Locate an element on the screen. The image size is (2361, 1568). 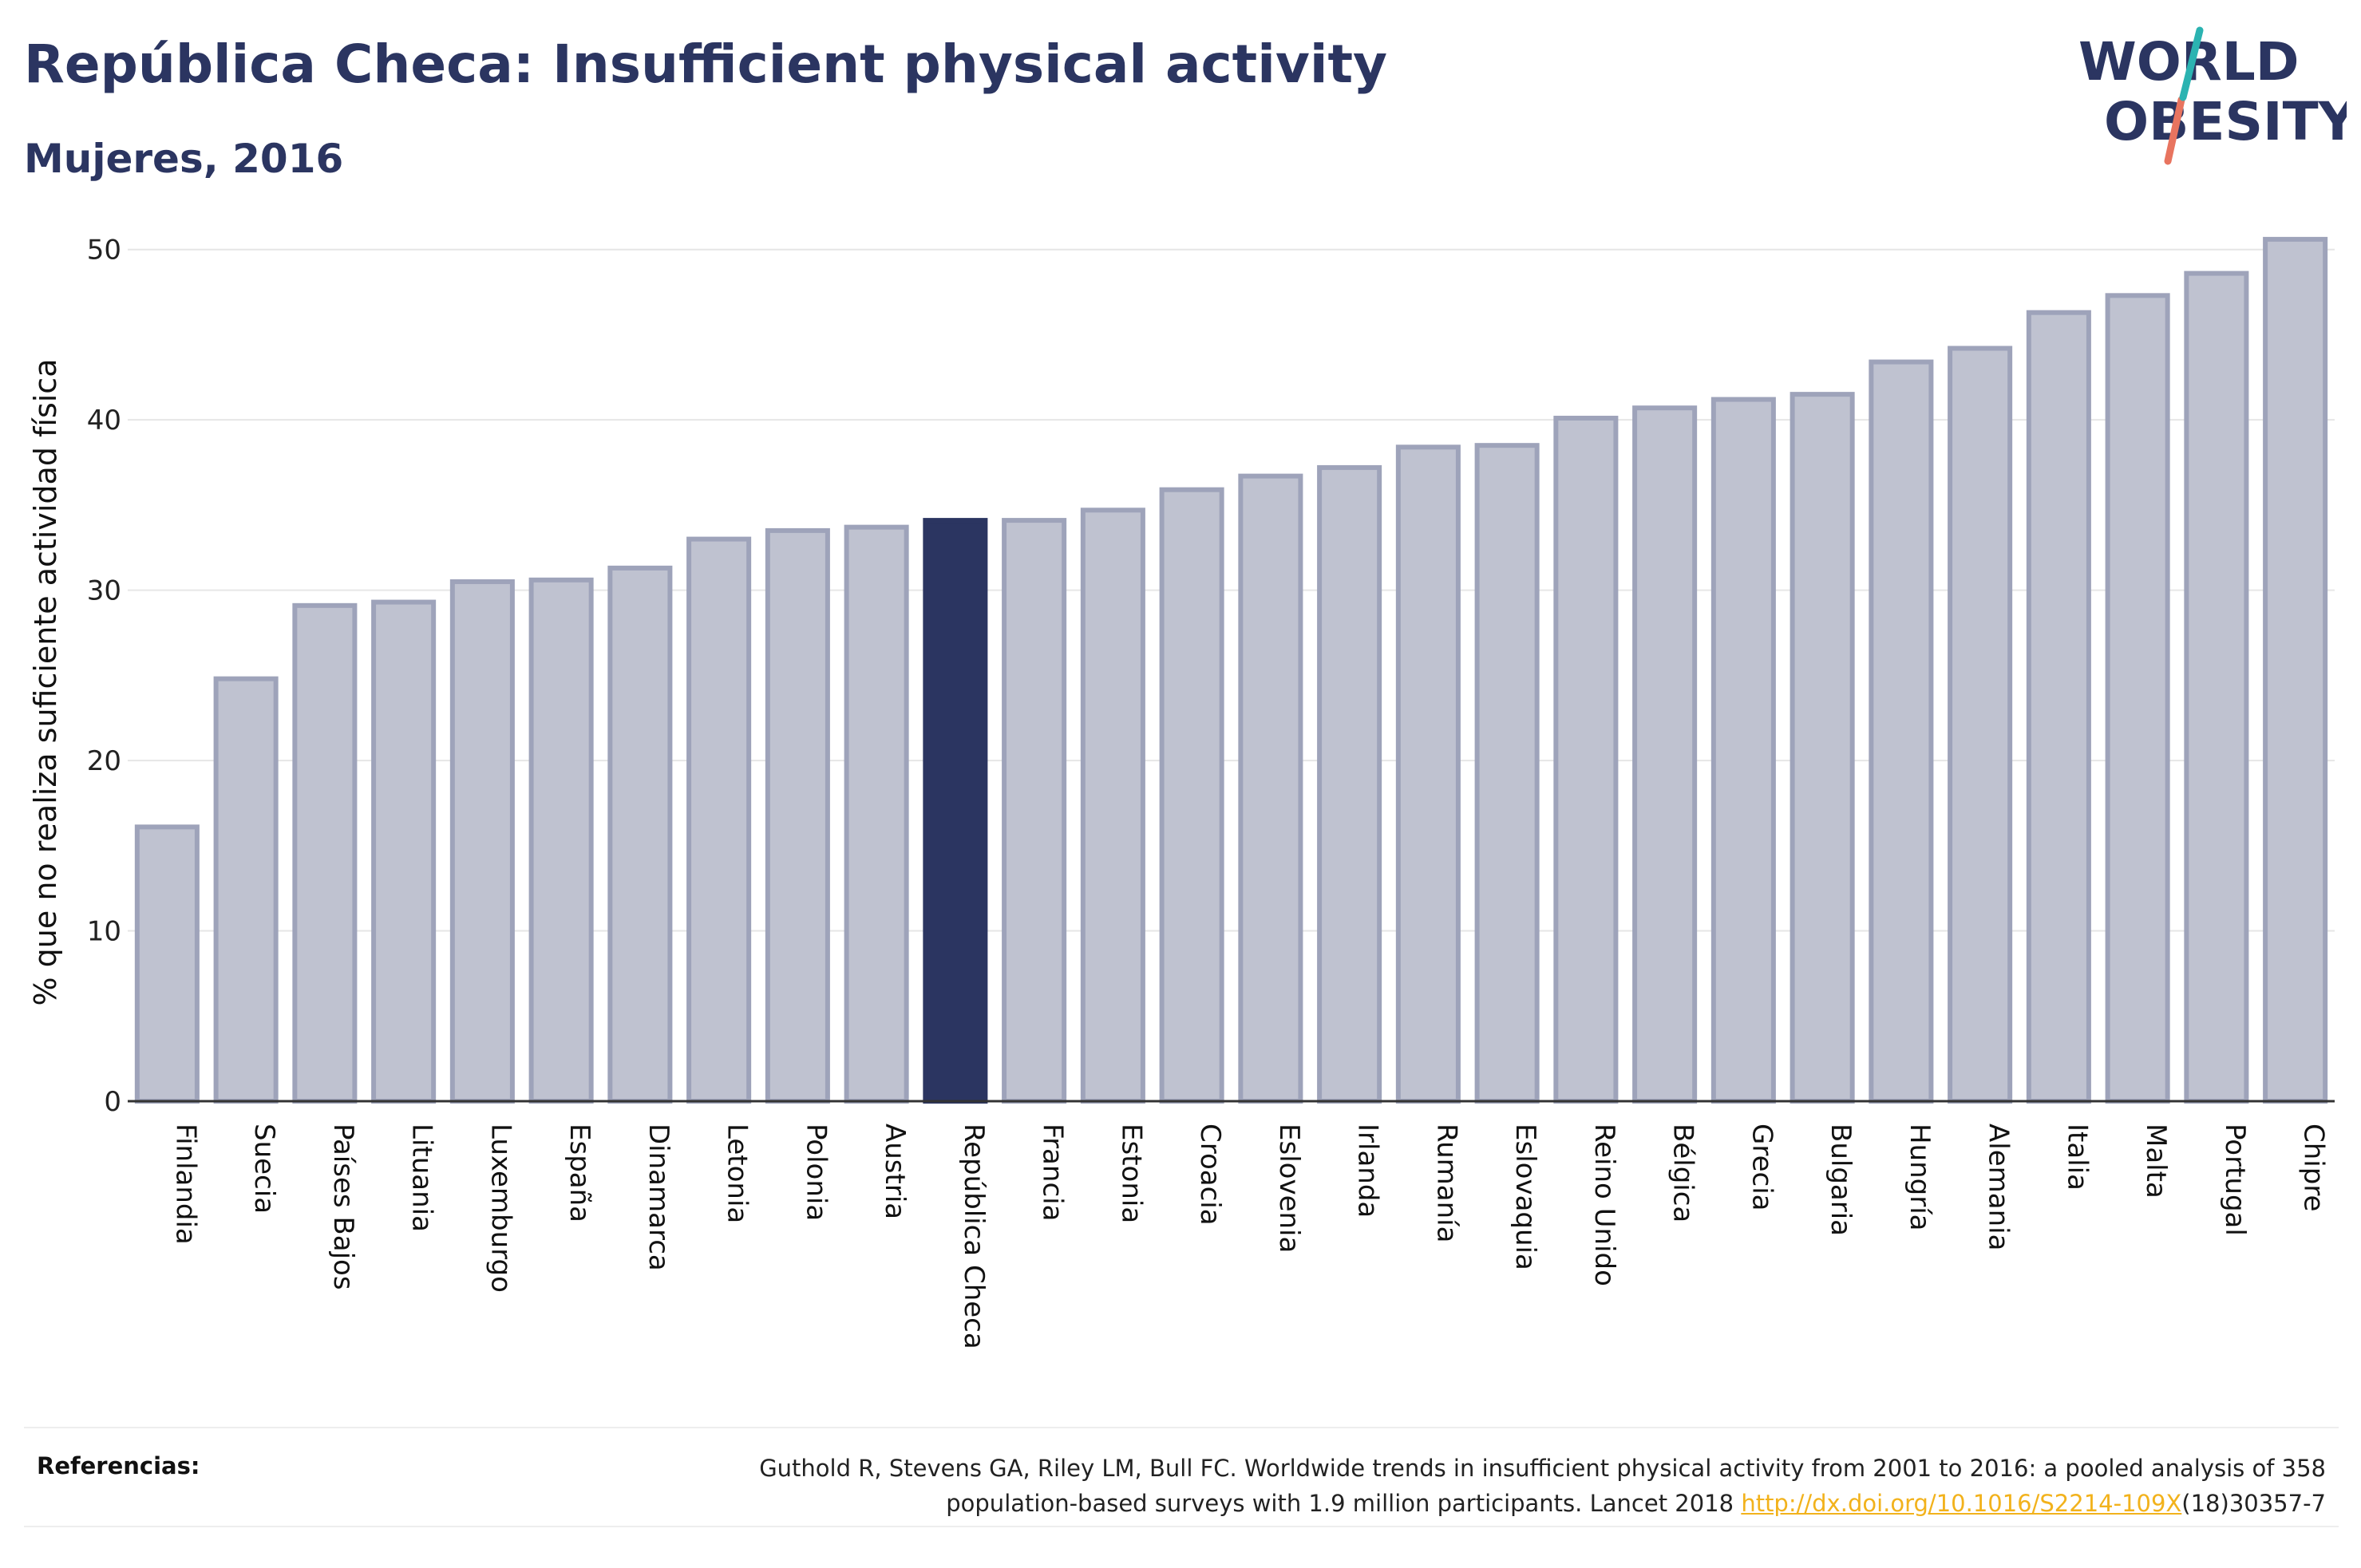
bar-alemania is located at coordinates (1980, 725).